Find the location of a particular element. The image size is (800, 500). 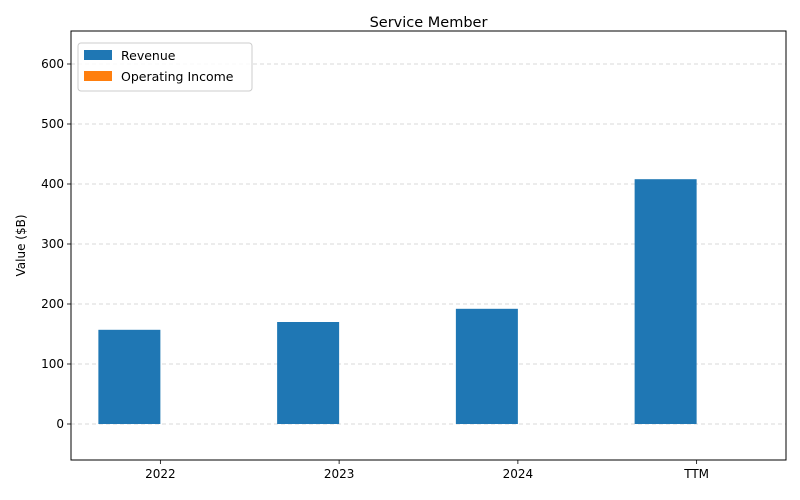

x-tick-label: 2022 is located at coordinates (160, 474).